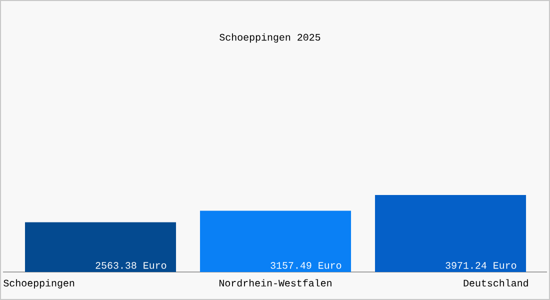 The image size is (550, 300). Describe the element at coordinates (496, 283) in the screenshot. I see `x-tick-label: Deutschland` at that location.